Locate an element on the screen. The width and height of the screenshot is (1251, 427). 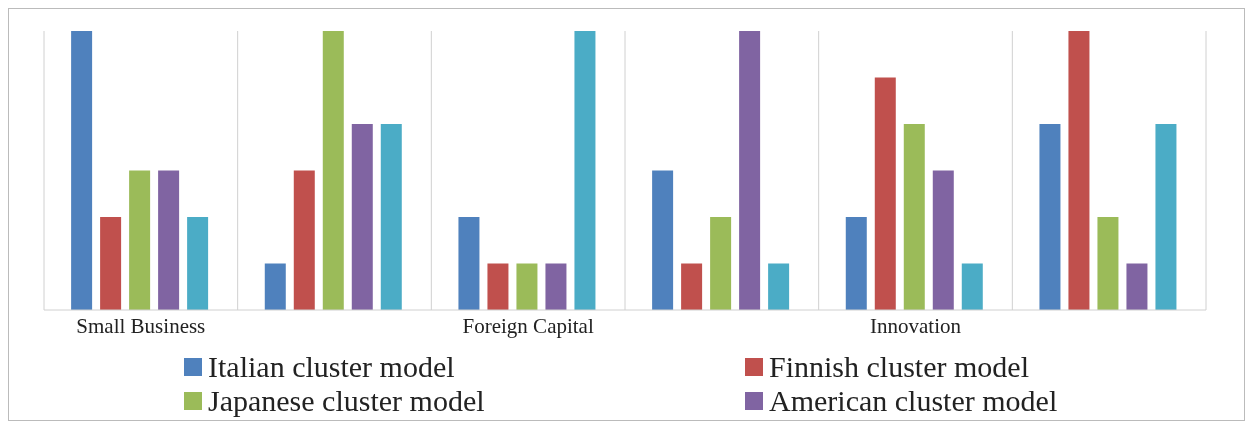
x-tick-label: Innovation is located at coordinates (916, 325).